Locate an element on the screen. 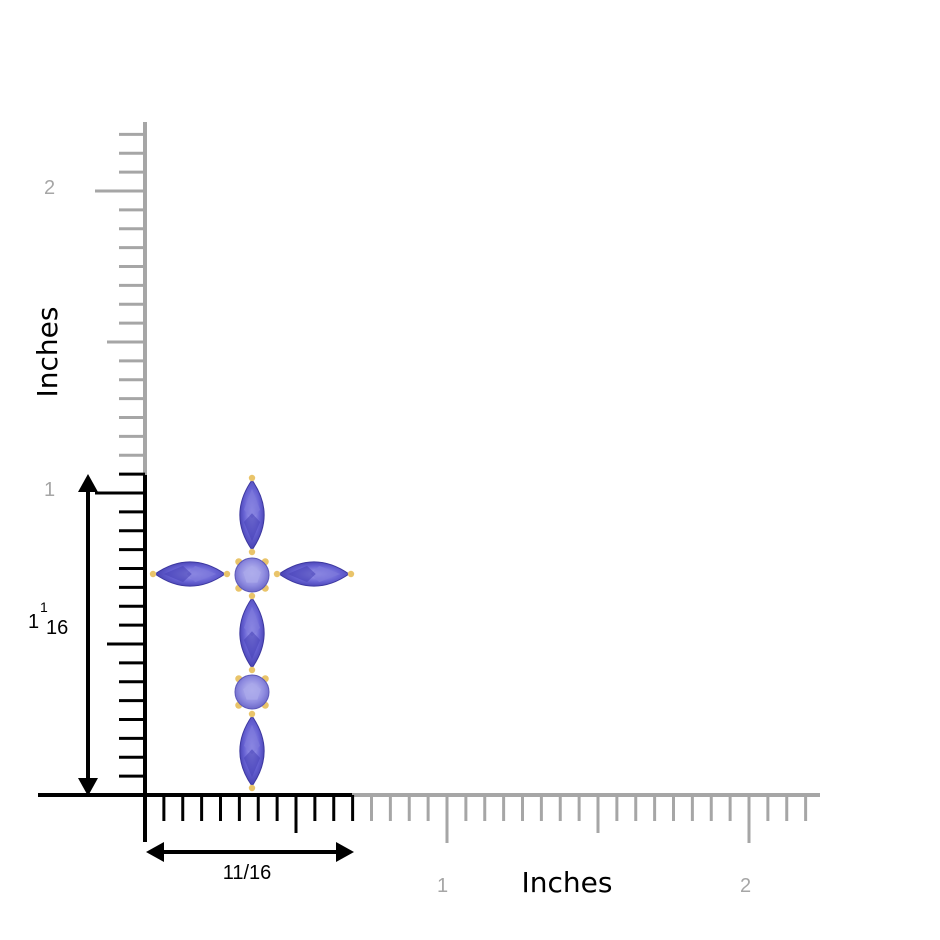 This screenshot has width=940, height=940. marquise-stone-middle is located at coordinates (252, 633).